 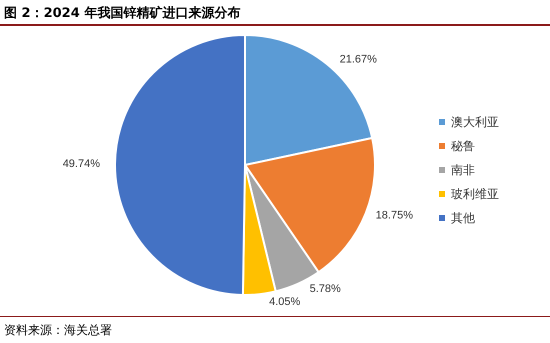 What do you see at coordinates (325, 289) in the screenshot?
I see `data-label: 5.78%` at bounding box center [325, 289].